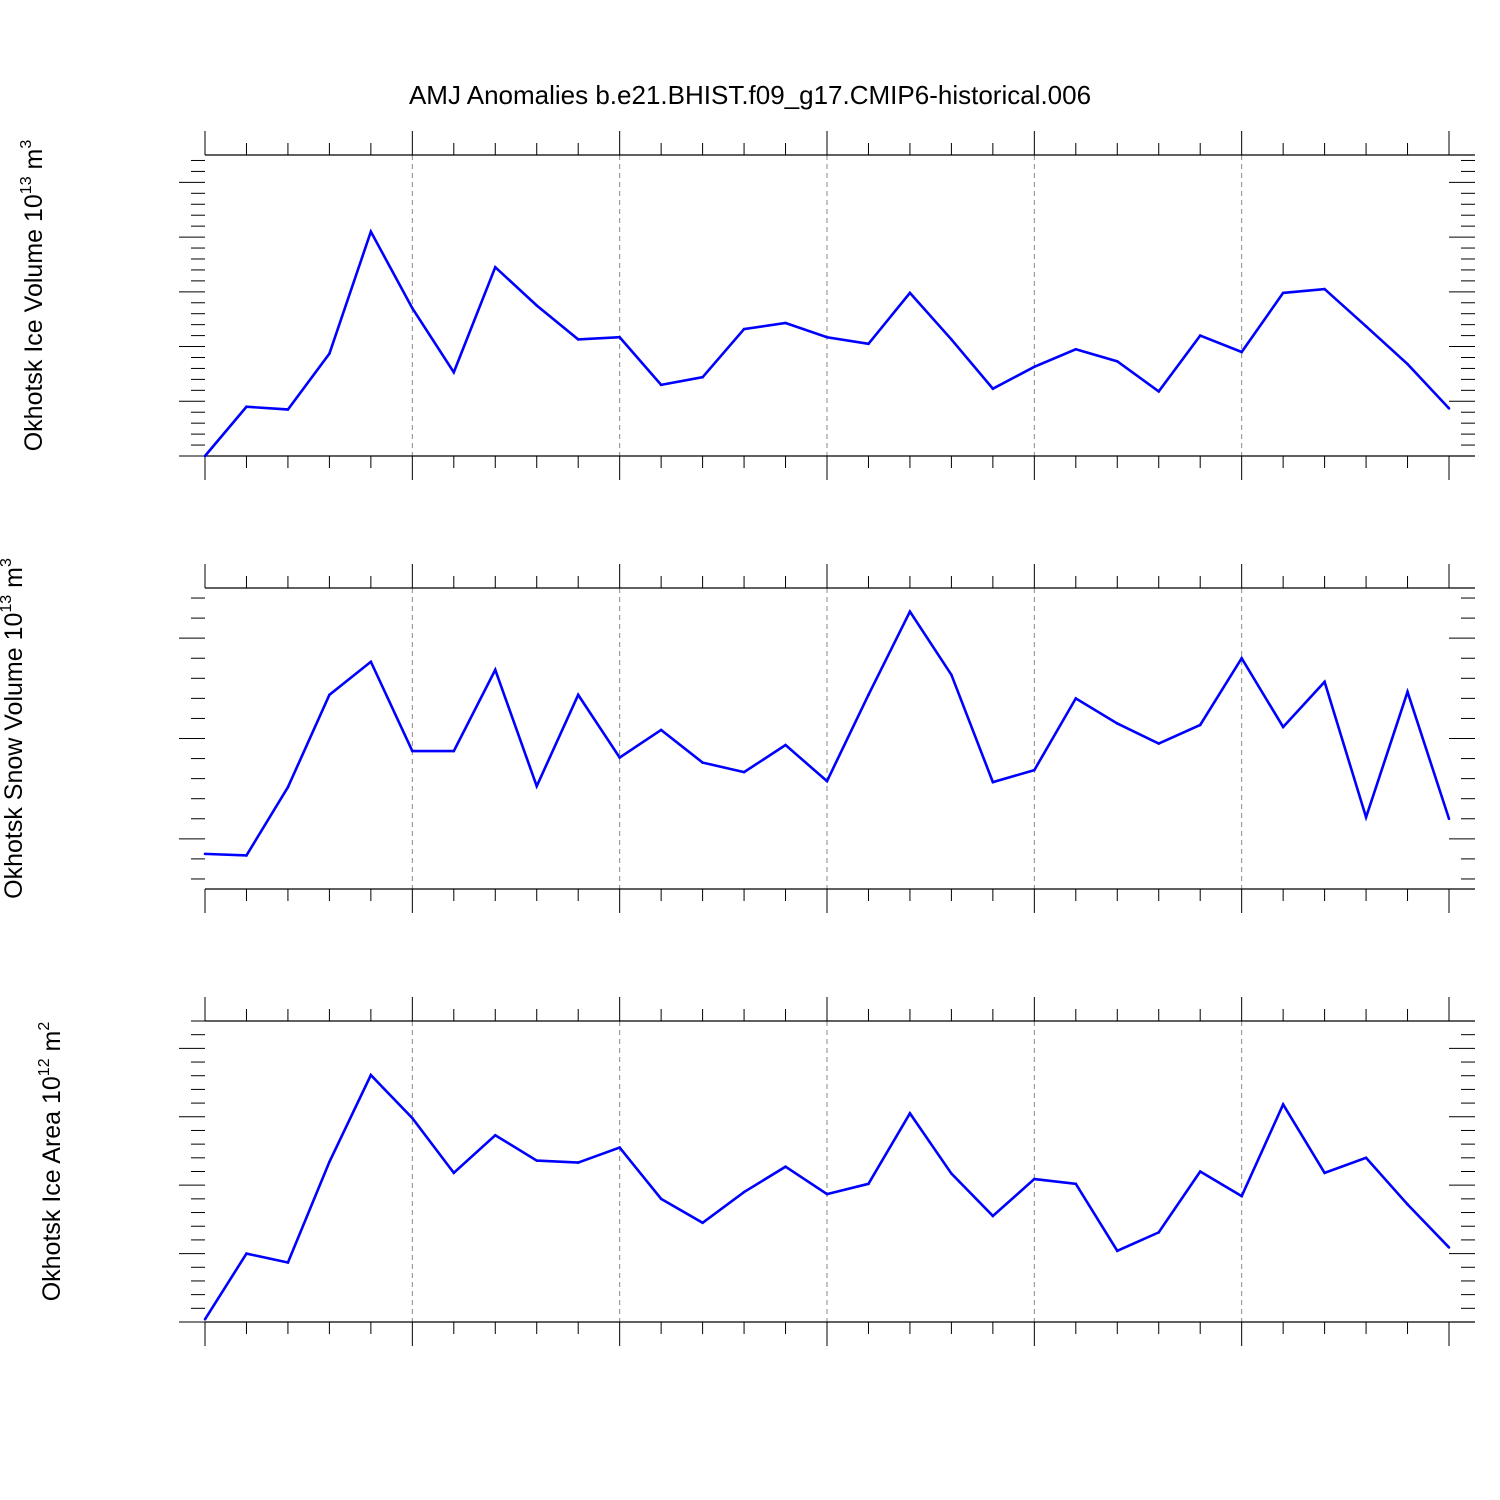  What do you see at coordinates (14, 756) in the screenshot?
I see `y-axis-label-part: Okhotsk Snow Volume 10` at bounding box center [14, 756].